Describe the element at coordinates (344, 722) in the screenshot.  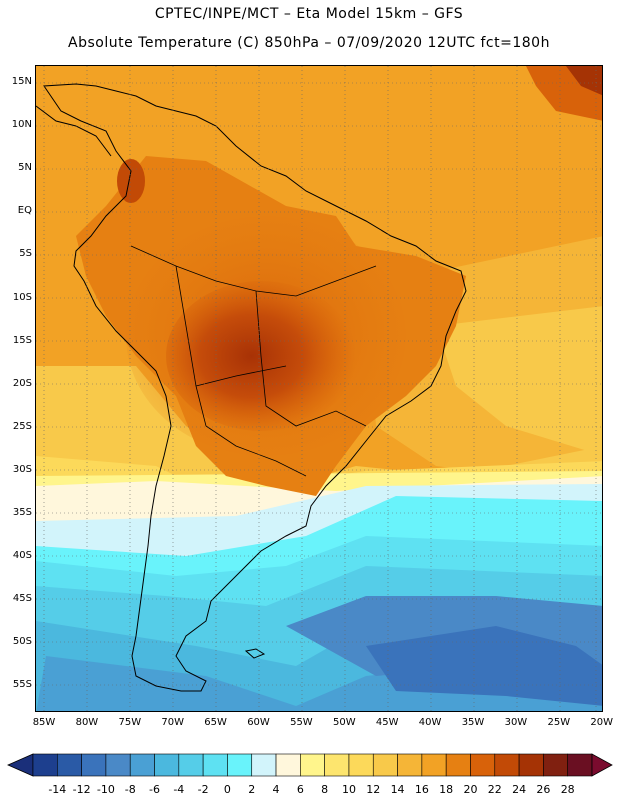
I see `lon-label: 50W` at that location.